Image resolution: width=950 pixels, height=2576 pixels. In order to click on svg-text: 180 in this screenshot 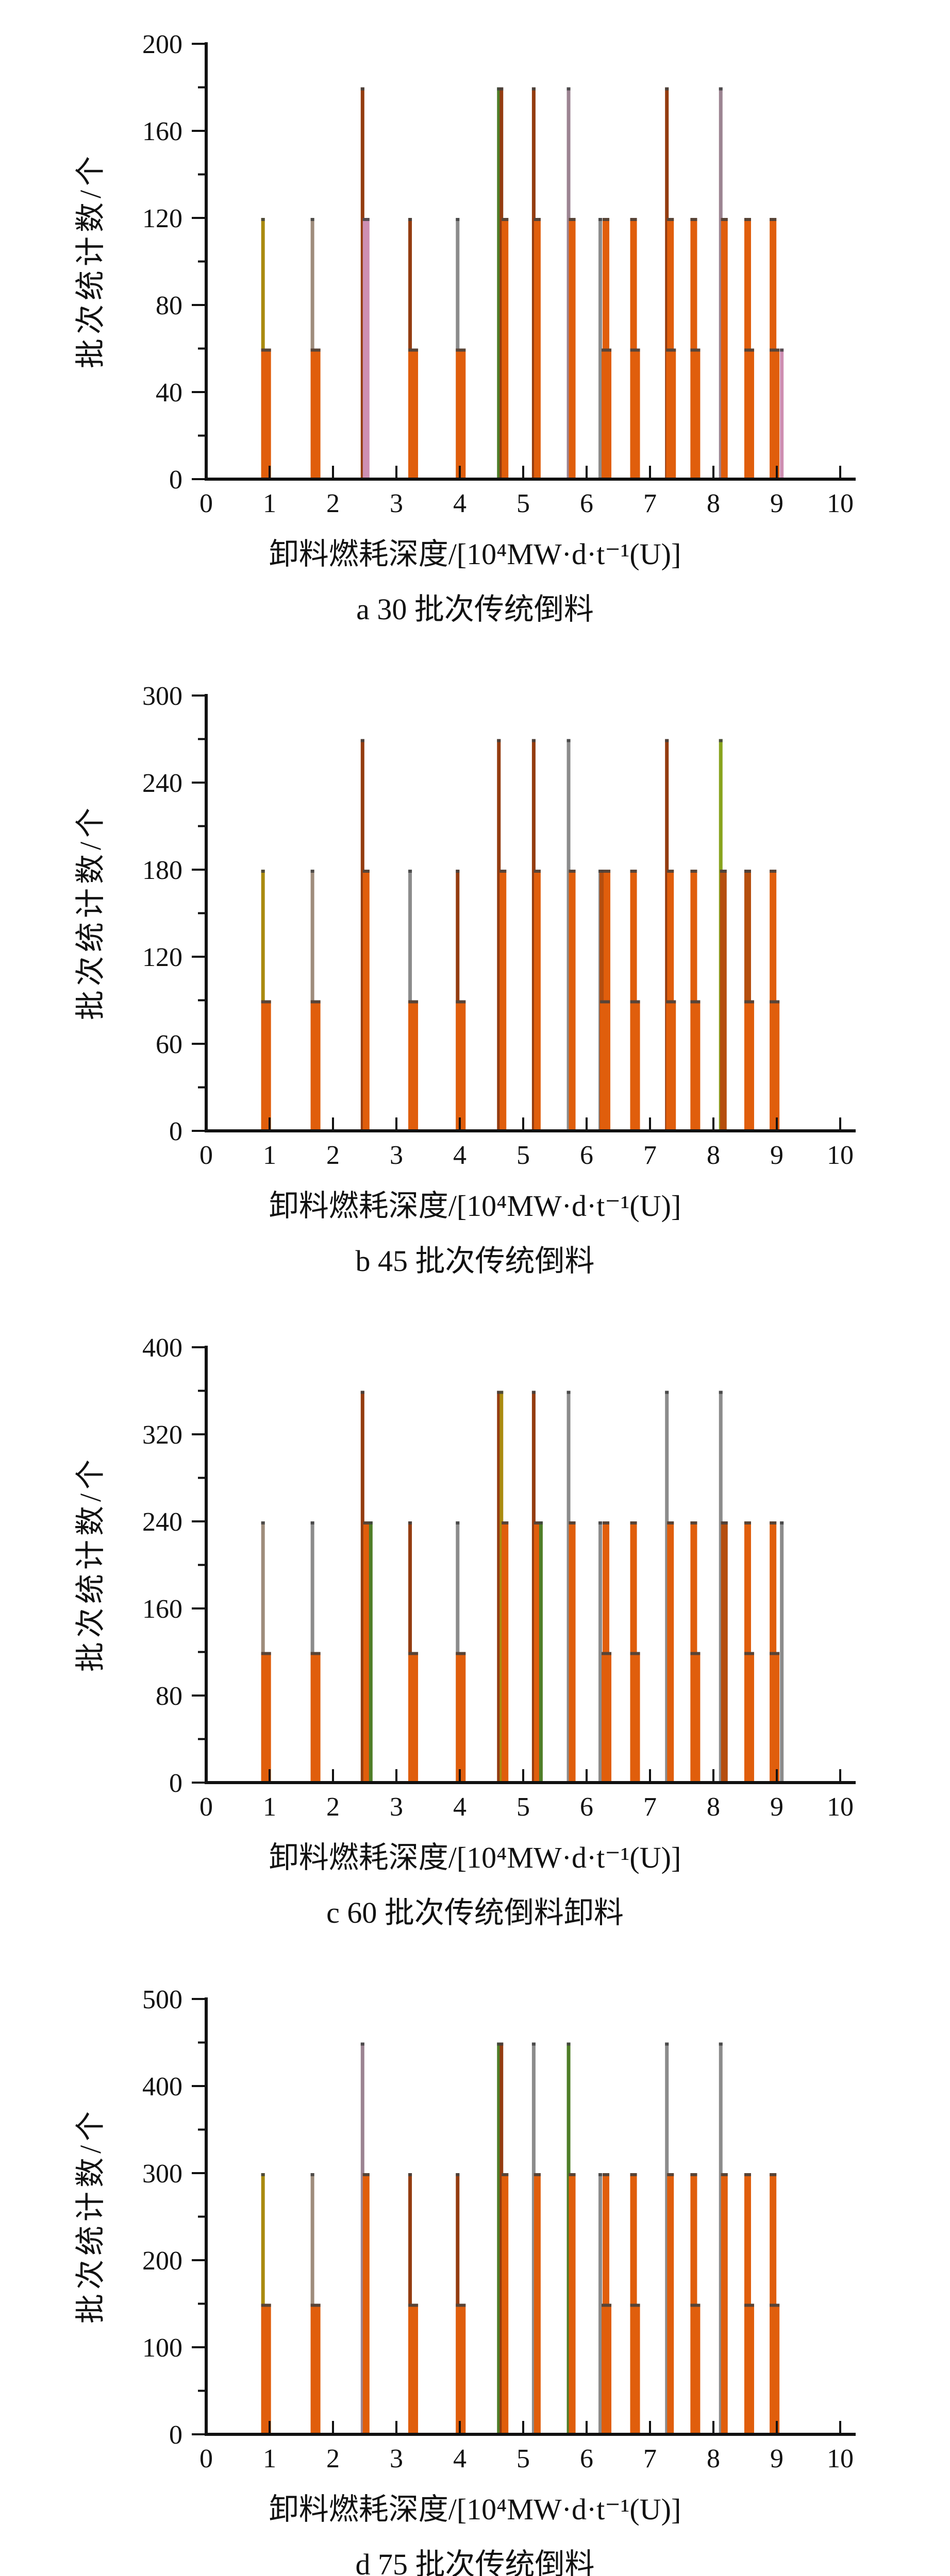, I will do `click(162, 870)`.